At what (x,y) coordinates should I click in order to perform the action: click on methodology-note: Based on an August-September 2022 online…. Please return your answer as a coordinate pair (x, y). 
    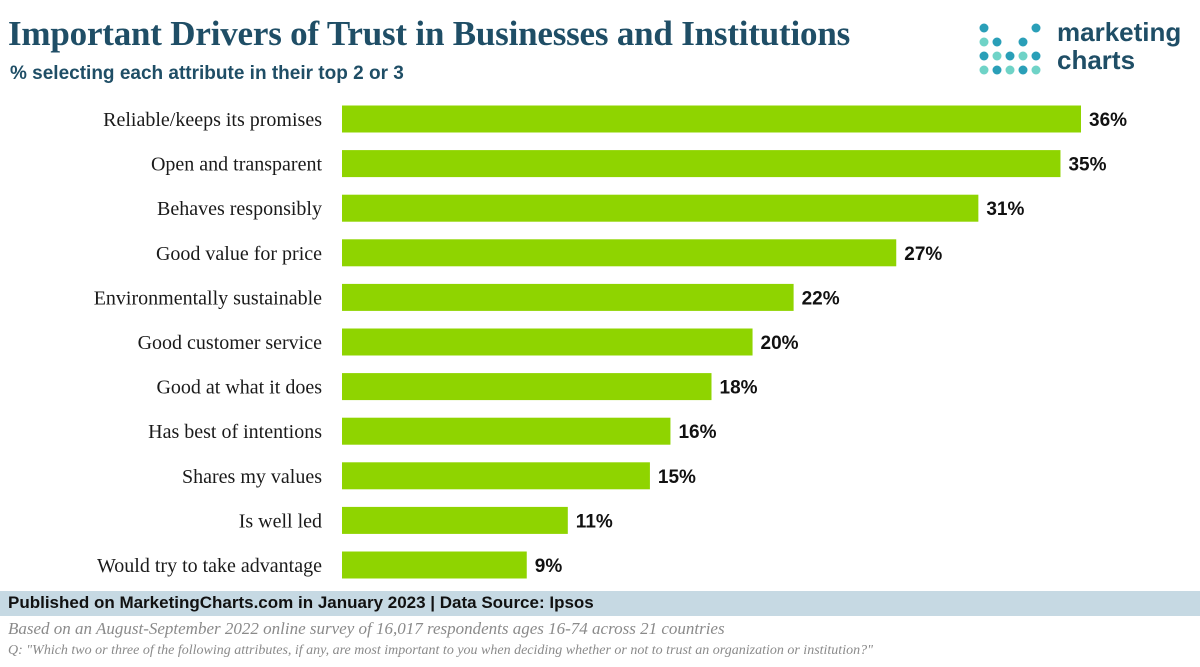
    Looking at the image, I should click on (366, 628).